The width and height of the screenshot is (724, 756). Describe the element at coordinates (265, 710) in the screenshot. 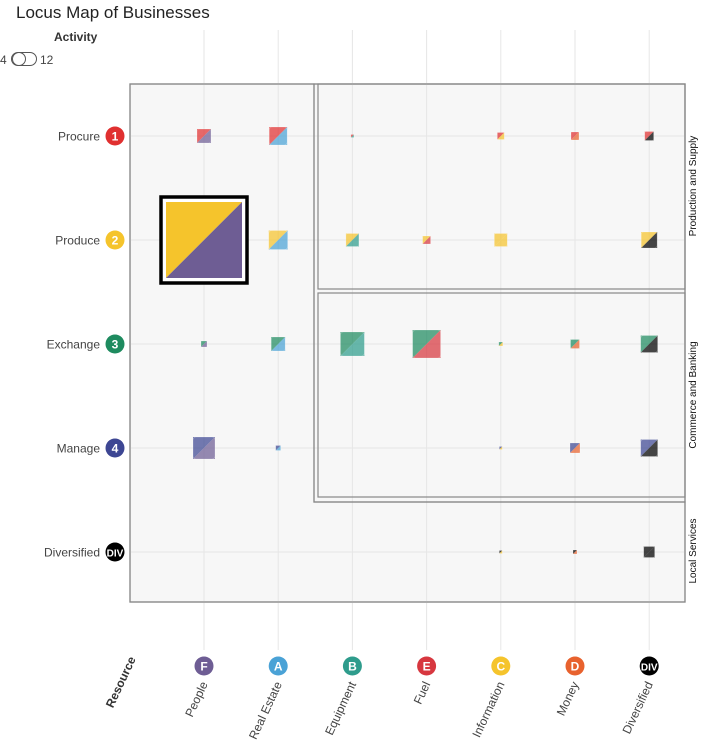

I see `column-label: Real Estate` at that location.